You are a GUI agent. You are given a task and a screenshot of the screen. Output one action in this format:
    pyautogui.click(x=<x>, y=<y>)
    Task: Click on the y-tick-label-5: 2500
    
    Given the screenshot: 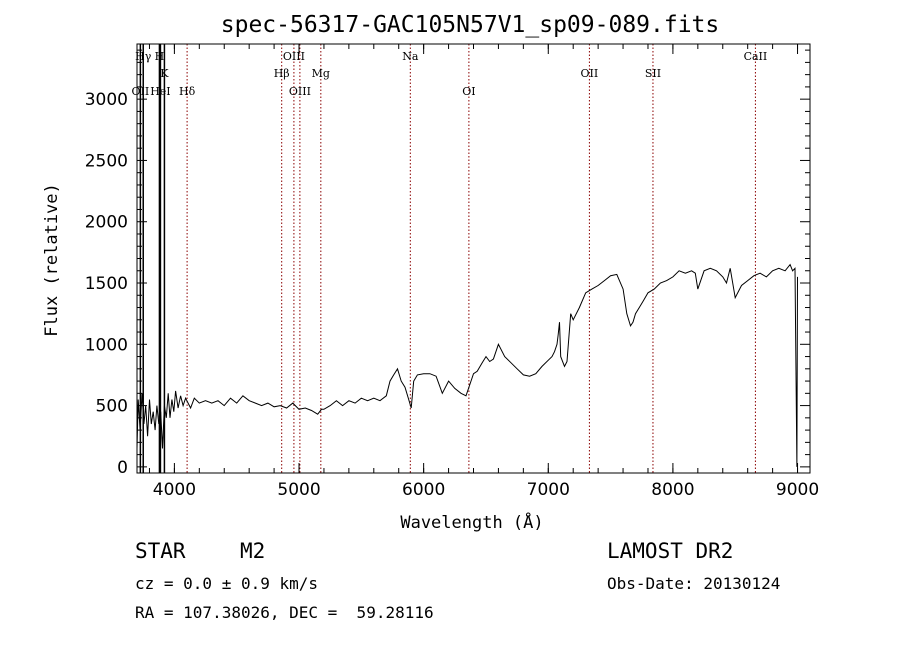 What is the action you would take?
    pyautogui.click(x=106, y=161)
    